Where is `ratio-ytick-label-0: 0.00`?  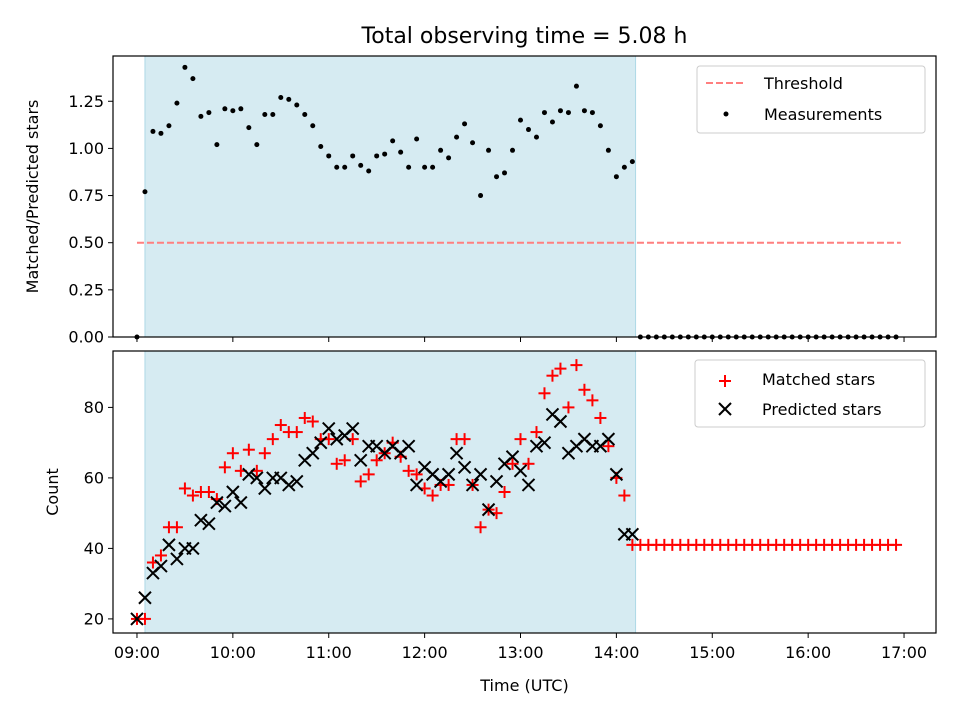
ratio-ytick-label-0: 0.00 is located at coordinates (86, 337).